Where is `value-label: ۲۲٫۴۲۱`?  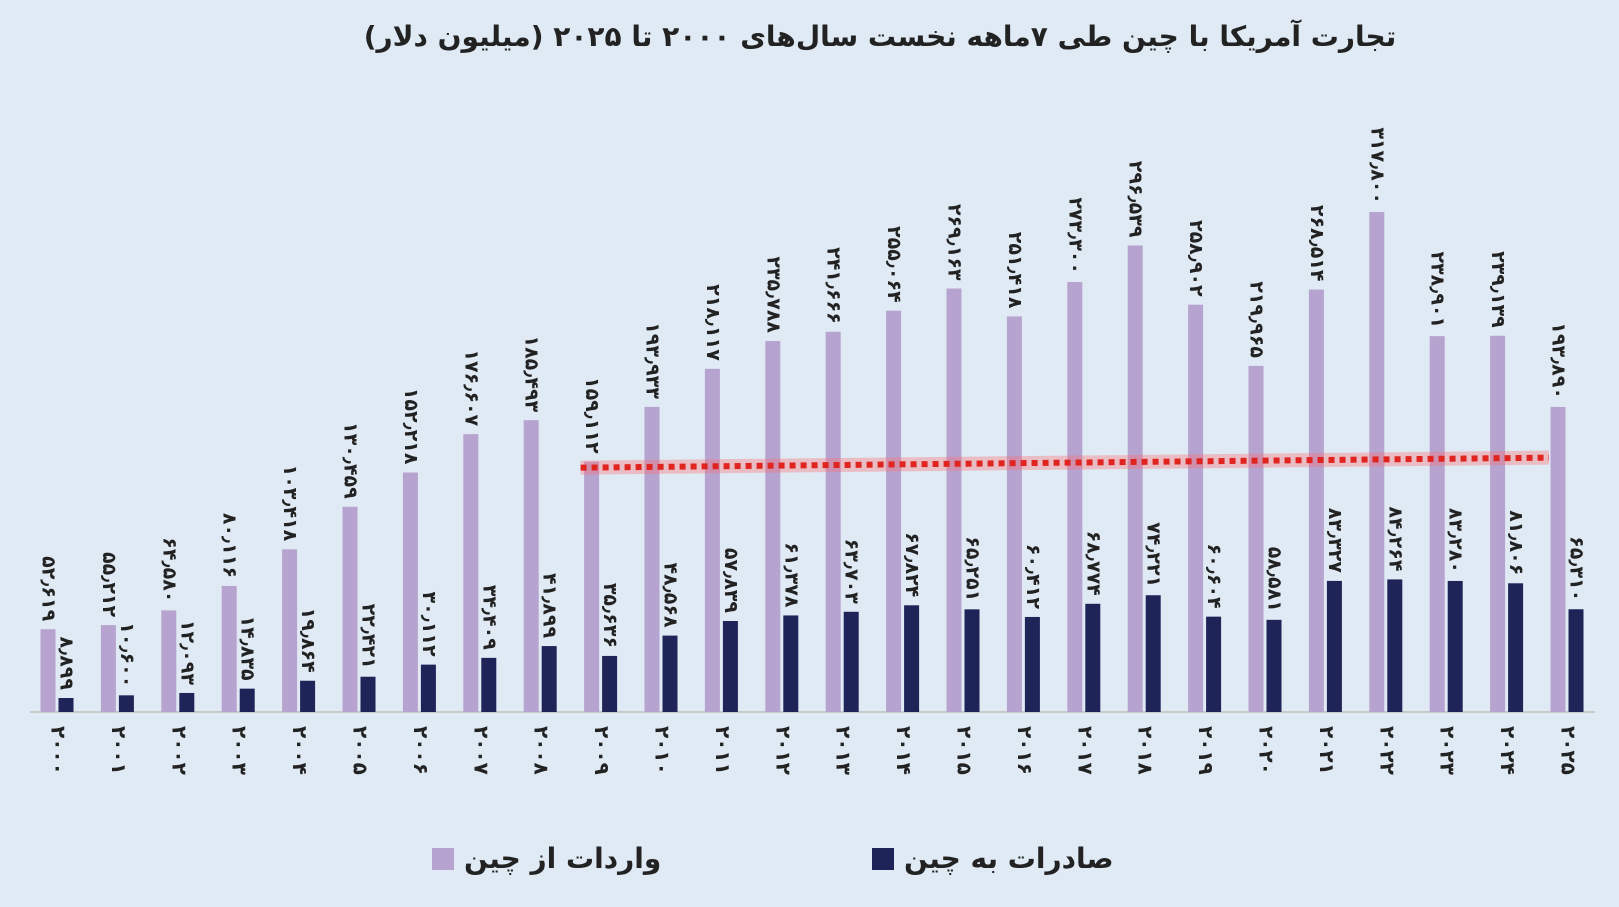
value-label: ۲۲٫۴۲۱ is located at coordinates (369, 636).